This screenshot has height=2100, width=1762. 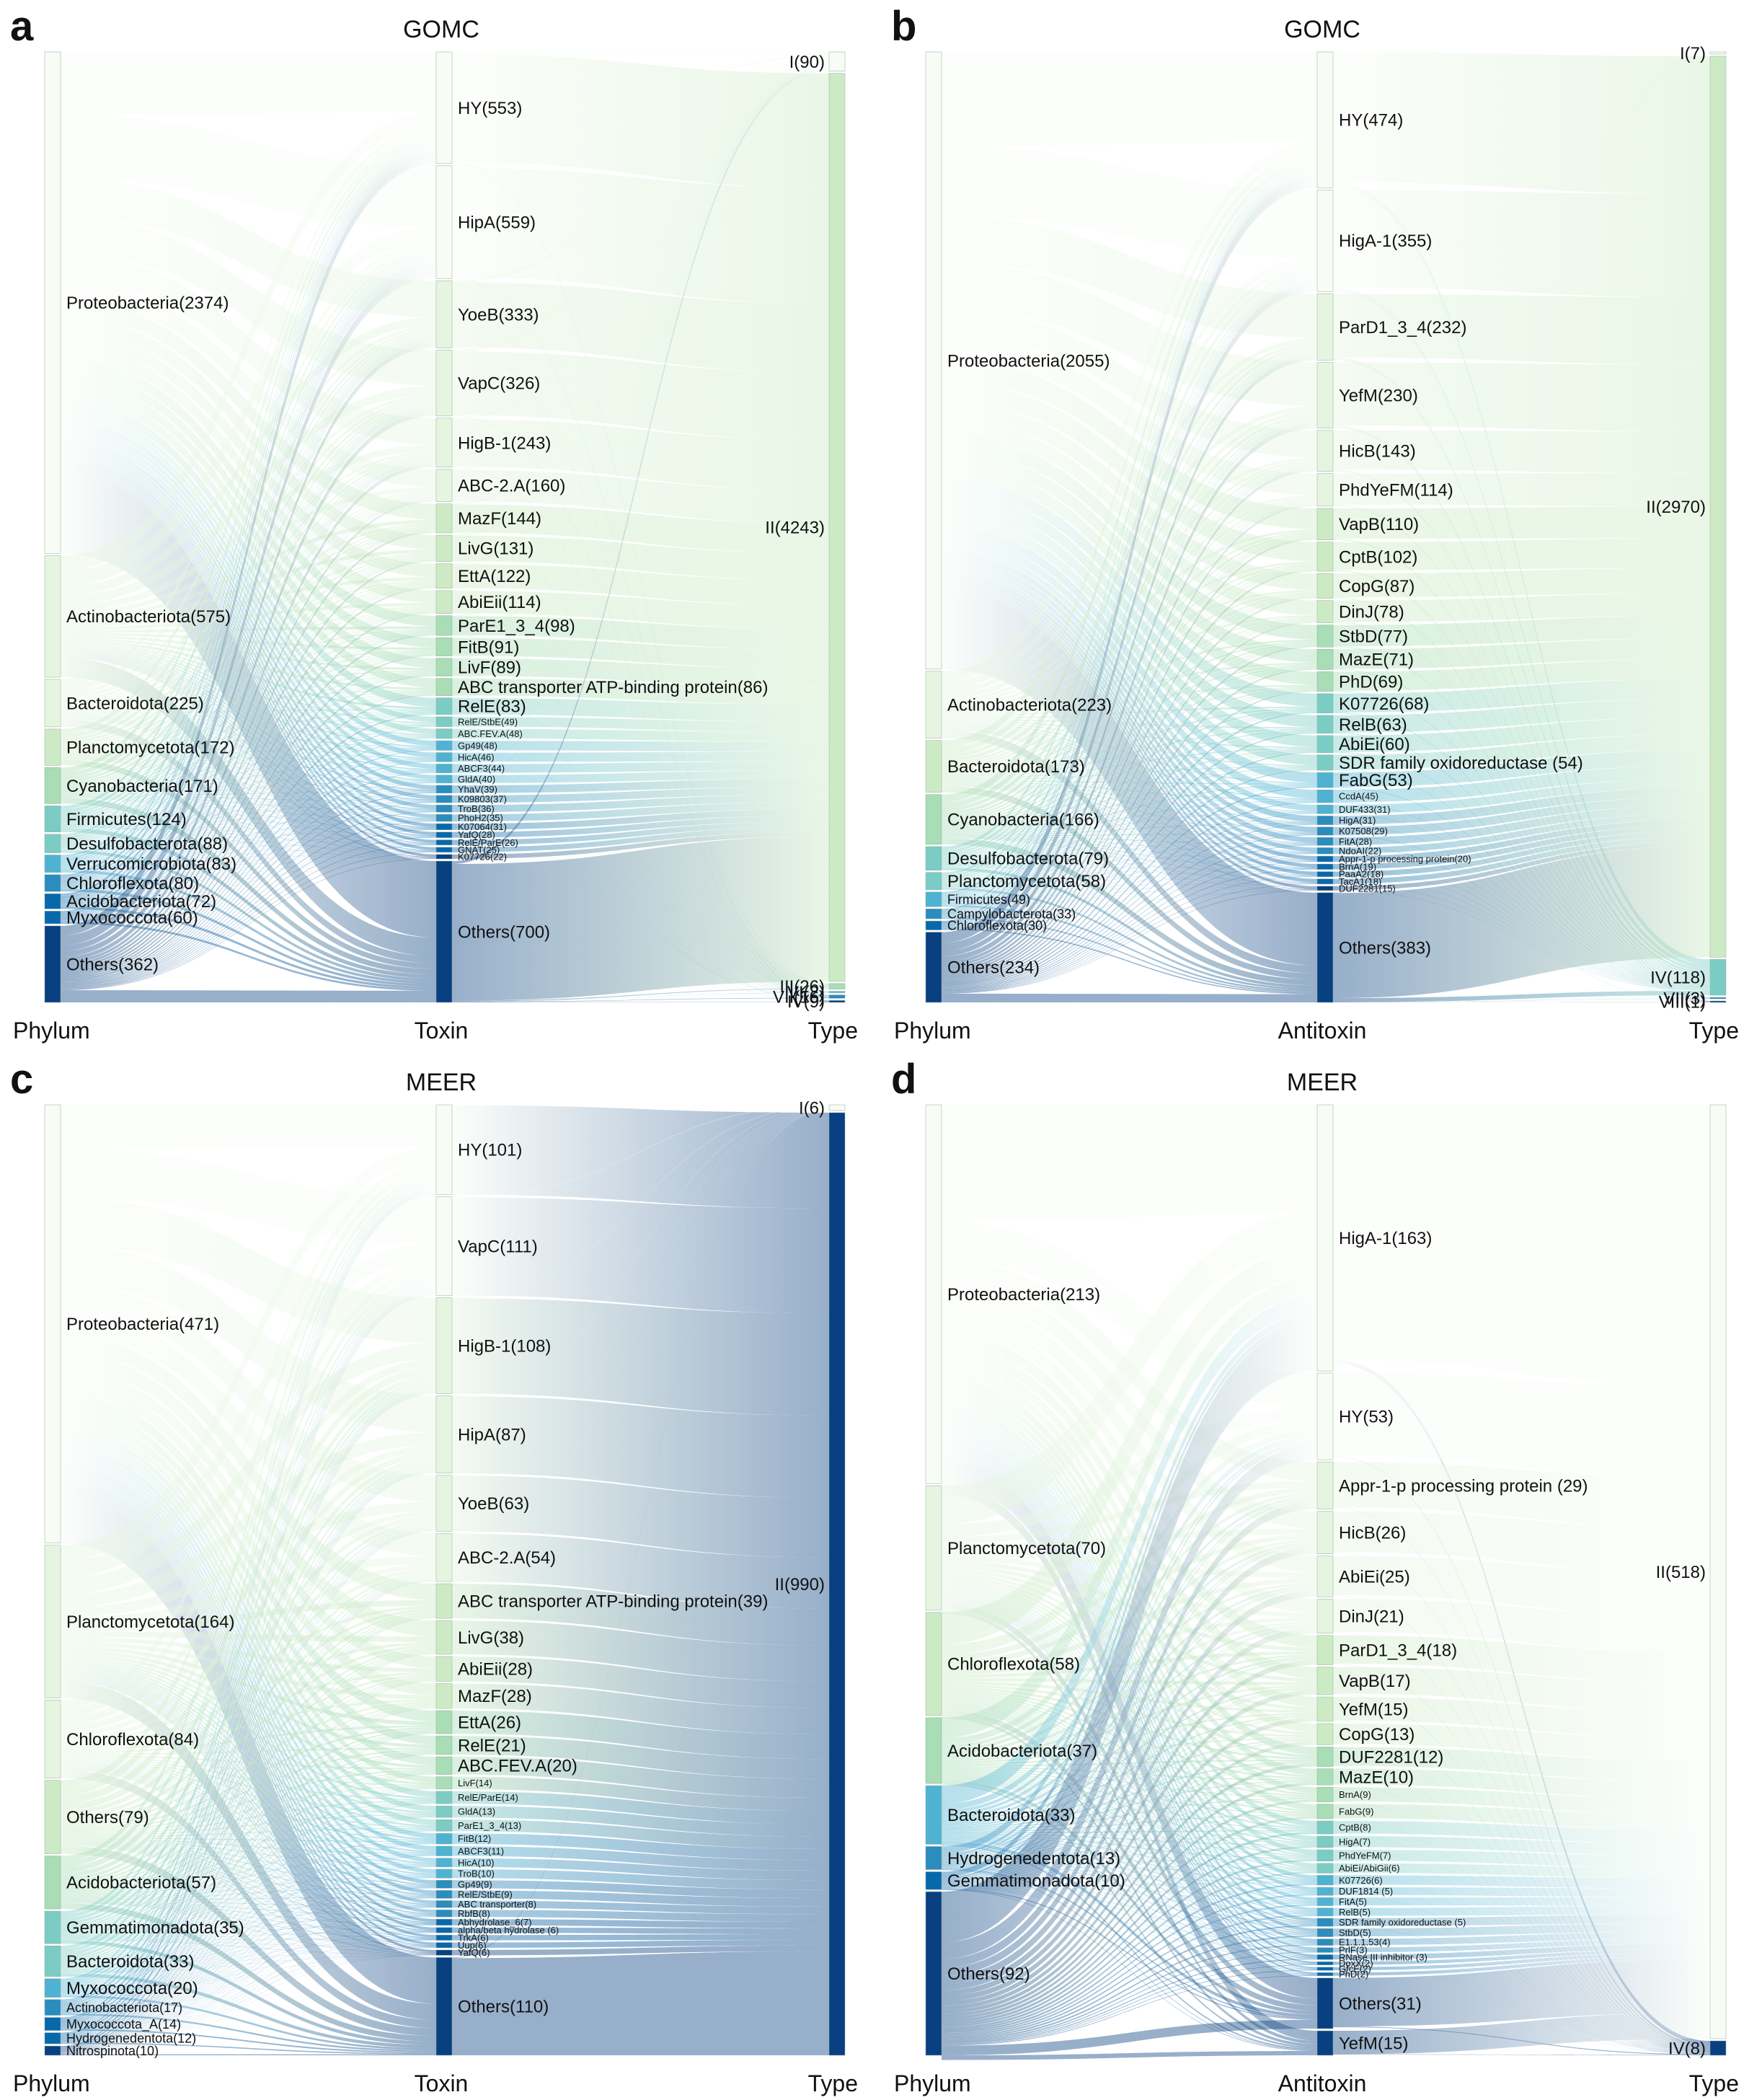 I want to click on node-label: HY(53), so click(x=1366, y=1416).